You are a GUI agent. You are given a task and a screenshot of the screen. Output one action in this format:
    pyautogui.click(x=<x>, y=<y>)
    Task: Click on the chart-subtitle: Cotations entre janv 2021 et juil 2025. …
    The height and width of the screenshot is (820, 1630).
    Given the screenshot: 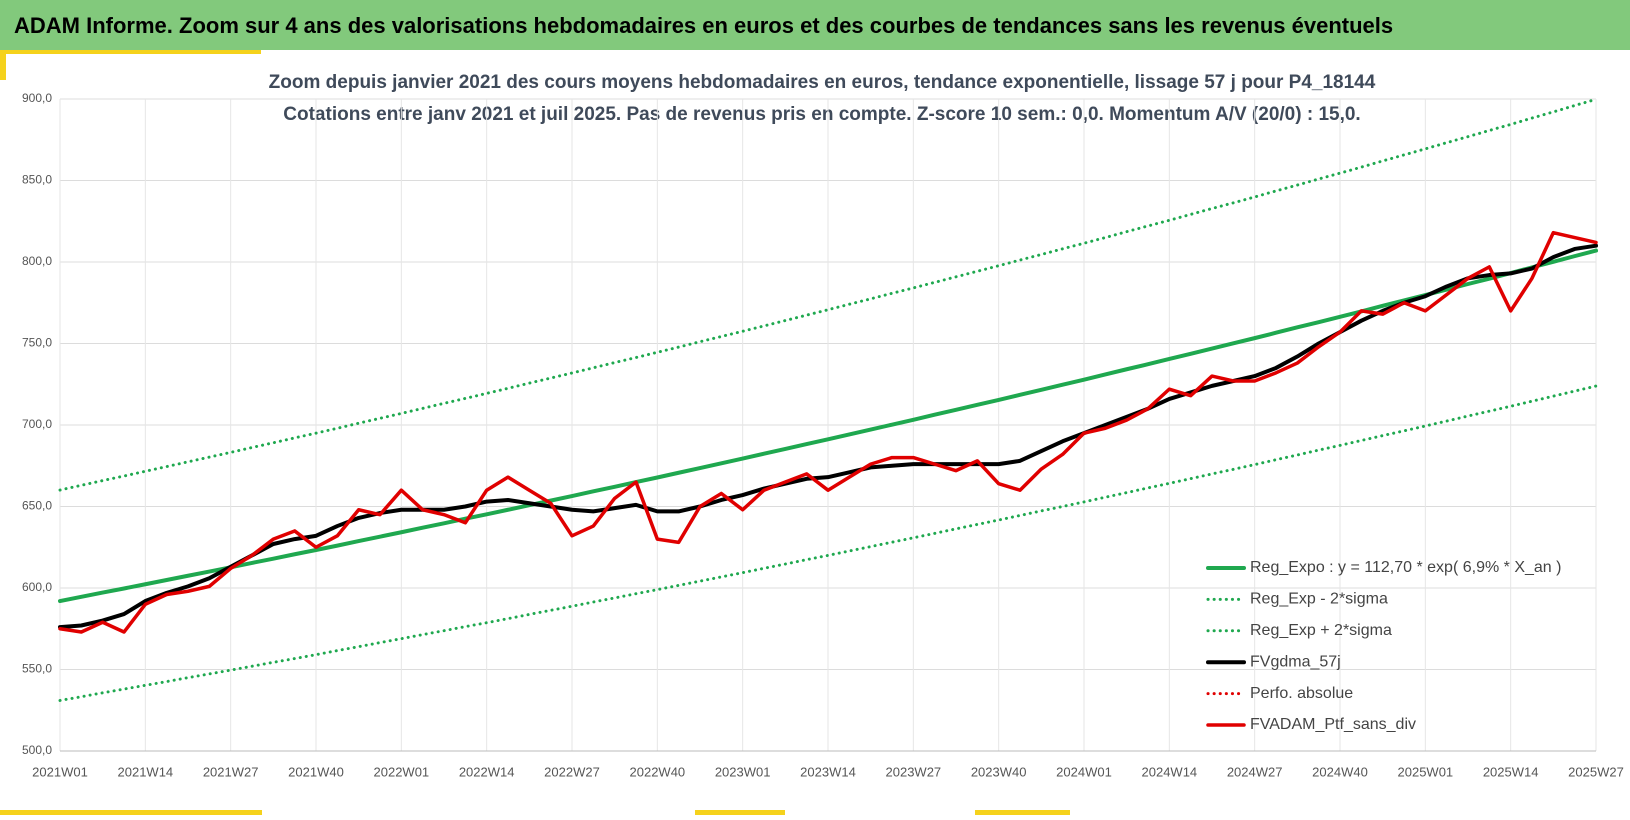 What is the action you would take?
    pyautogui.click(x=821, y=114)
    